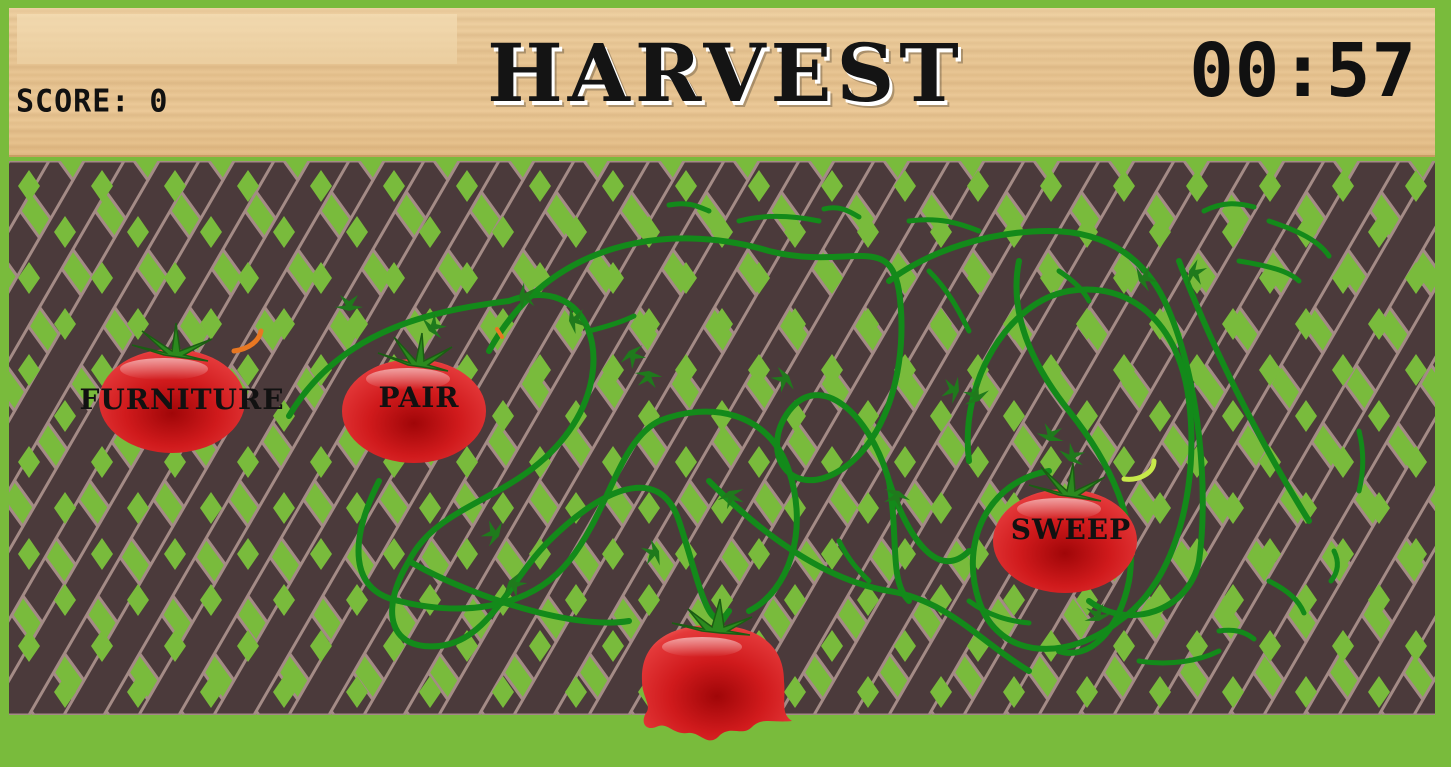 This screenshot has width=1451, height=767. I want to click on tomato-pair: PAIR, so click(414, 397).